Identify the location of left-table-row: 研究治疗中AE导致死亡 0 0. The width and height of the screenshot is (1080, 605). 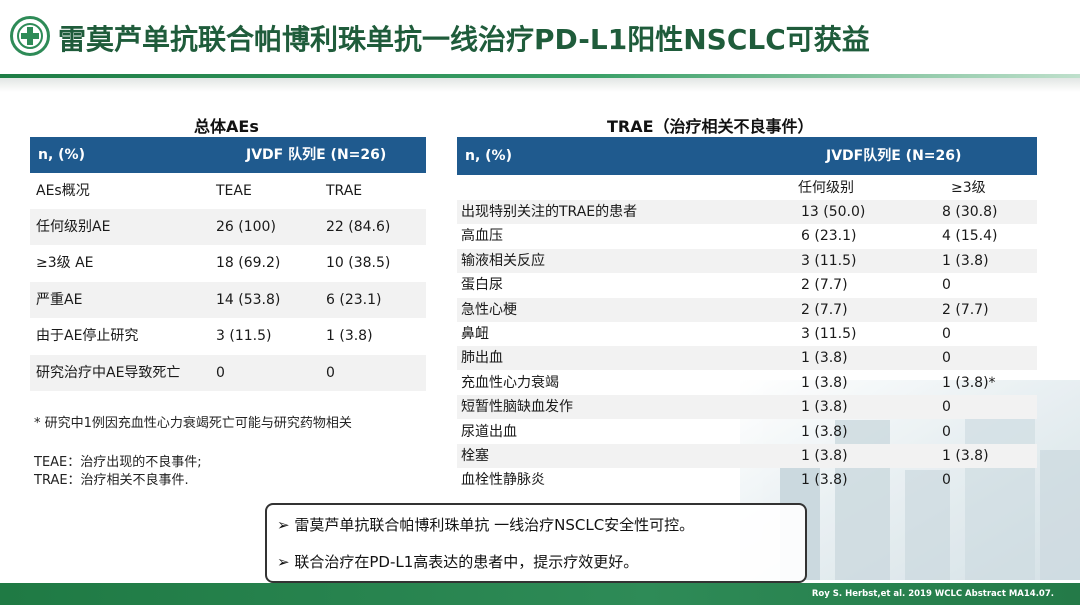
(228, 373).